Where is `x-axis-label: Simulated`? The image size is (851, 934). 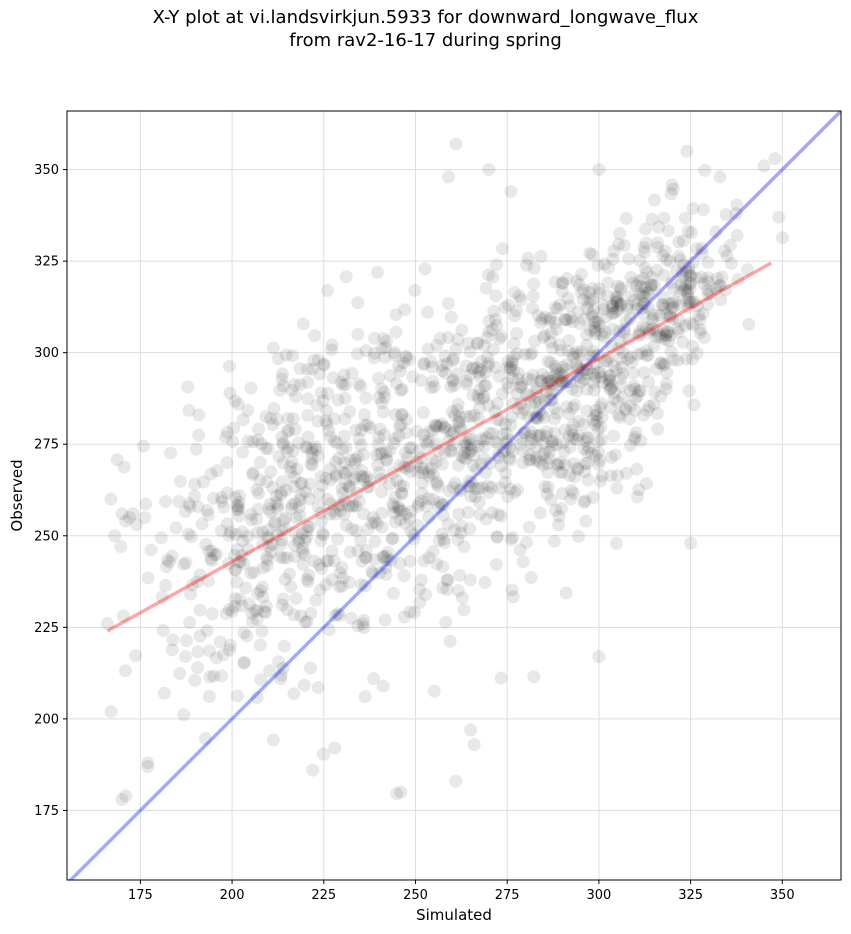 x-axis-label: Simulated is located at coordinates (454, 915).